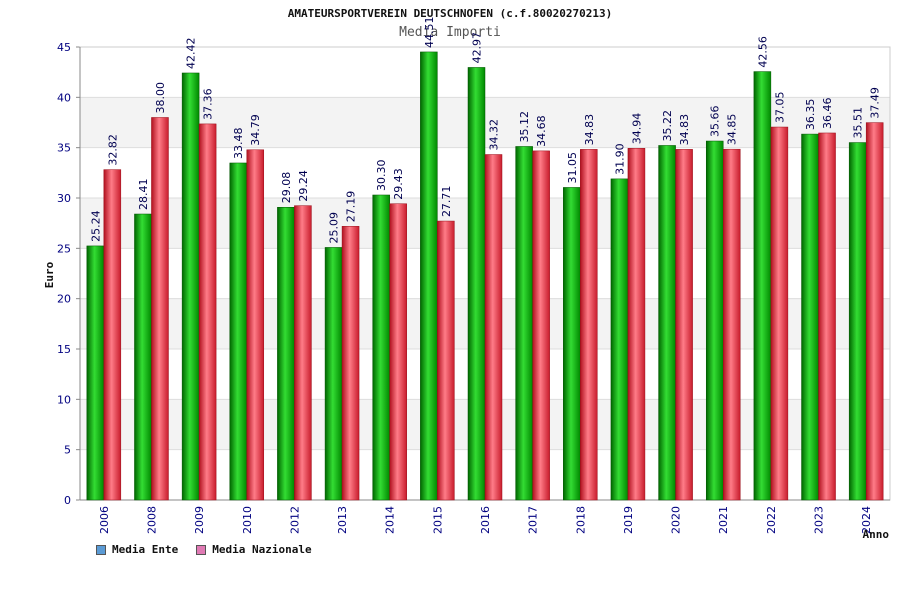 This screenshot has width=900, height=600. What do you see at coordinates (143, 195) in the screenshot?
I see `data-label: 28.41` at bounding box center [143, 195].